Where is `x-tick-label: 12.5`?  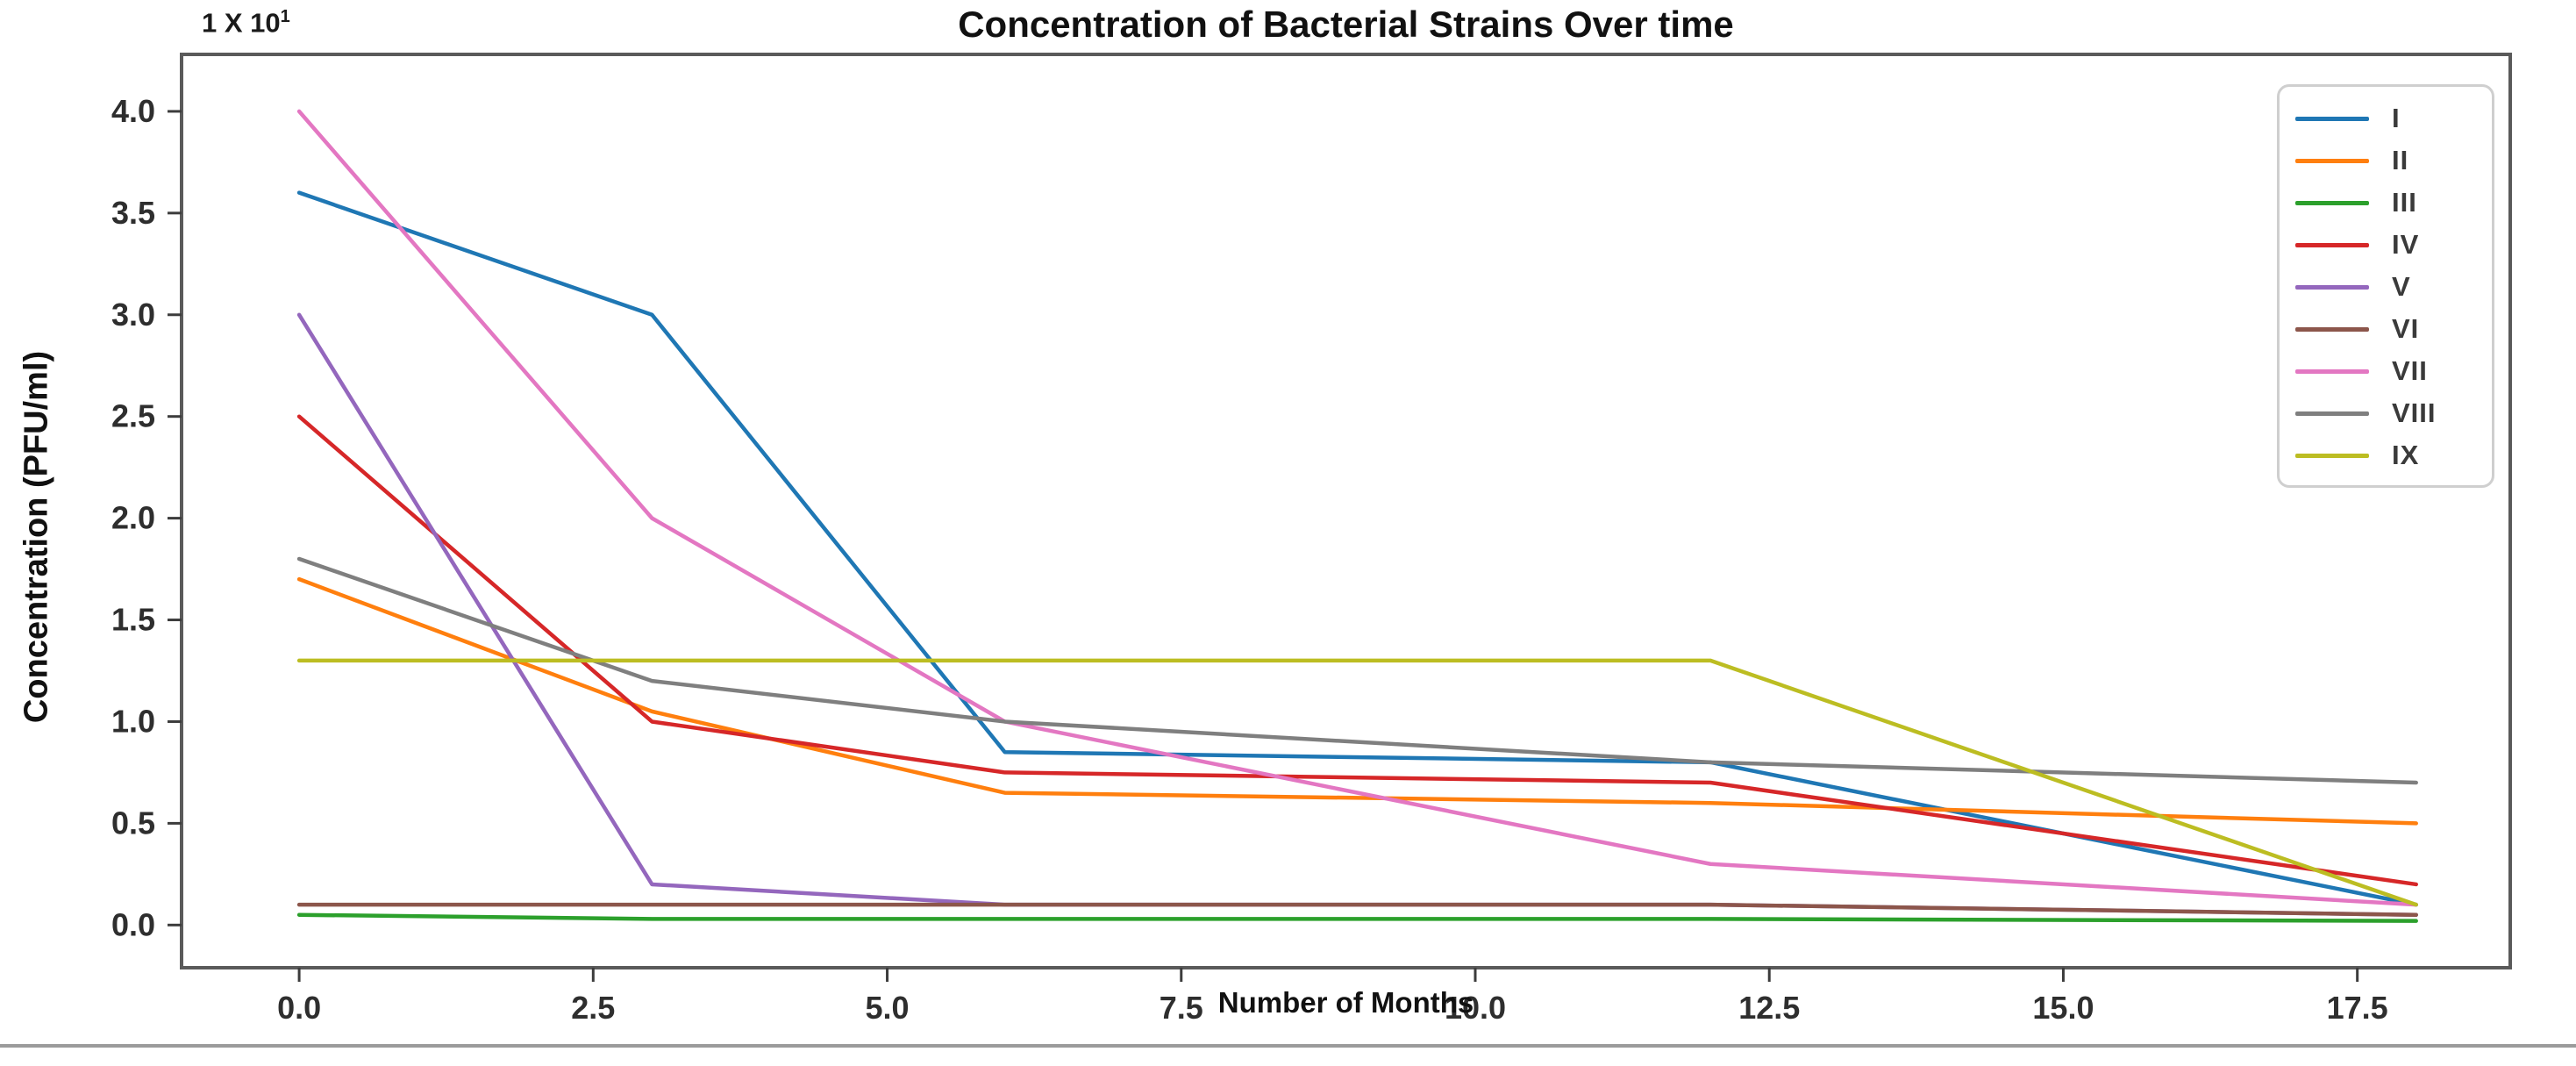
x-tick-label: 12.5 is located at coordinates (1769, 1008).